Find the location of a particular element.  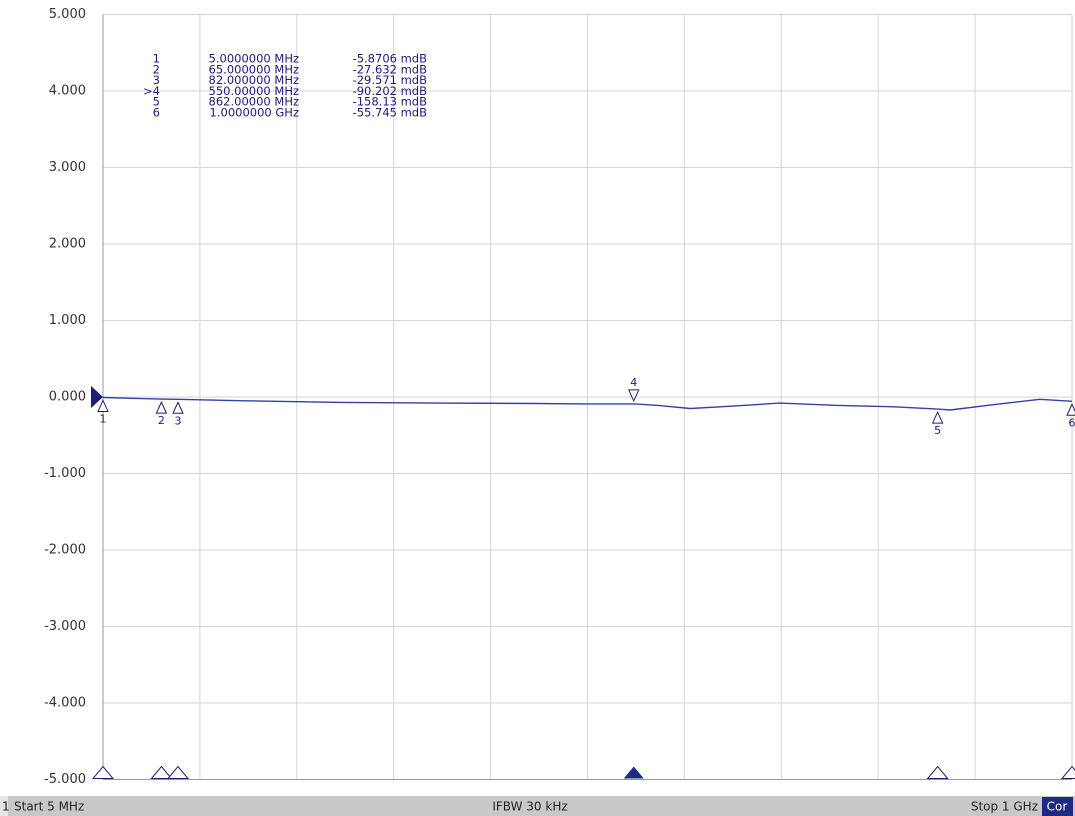

y-tick-label: -1.000 is located at coordinates (65, 473).